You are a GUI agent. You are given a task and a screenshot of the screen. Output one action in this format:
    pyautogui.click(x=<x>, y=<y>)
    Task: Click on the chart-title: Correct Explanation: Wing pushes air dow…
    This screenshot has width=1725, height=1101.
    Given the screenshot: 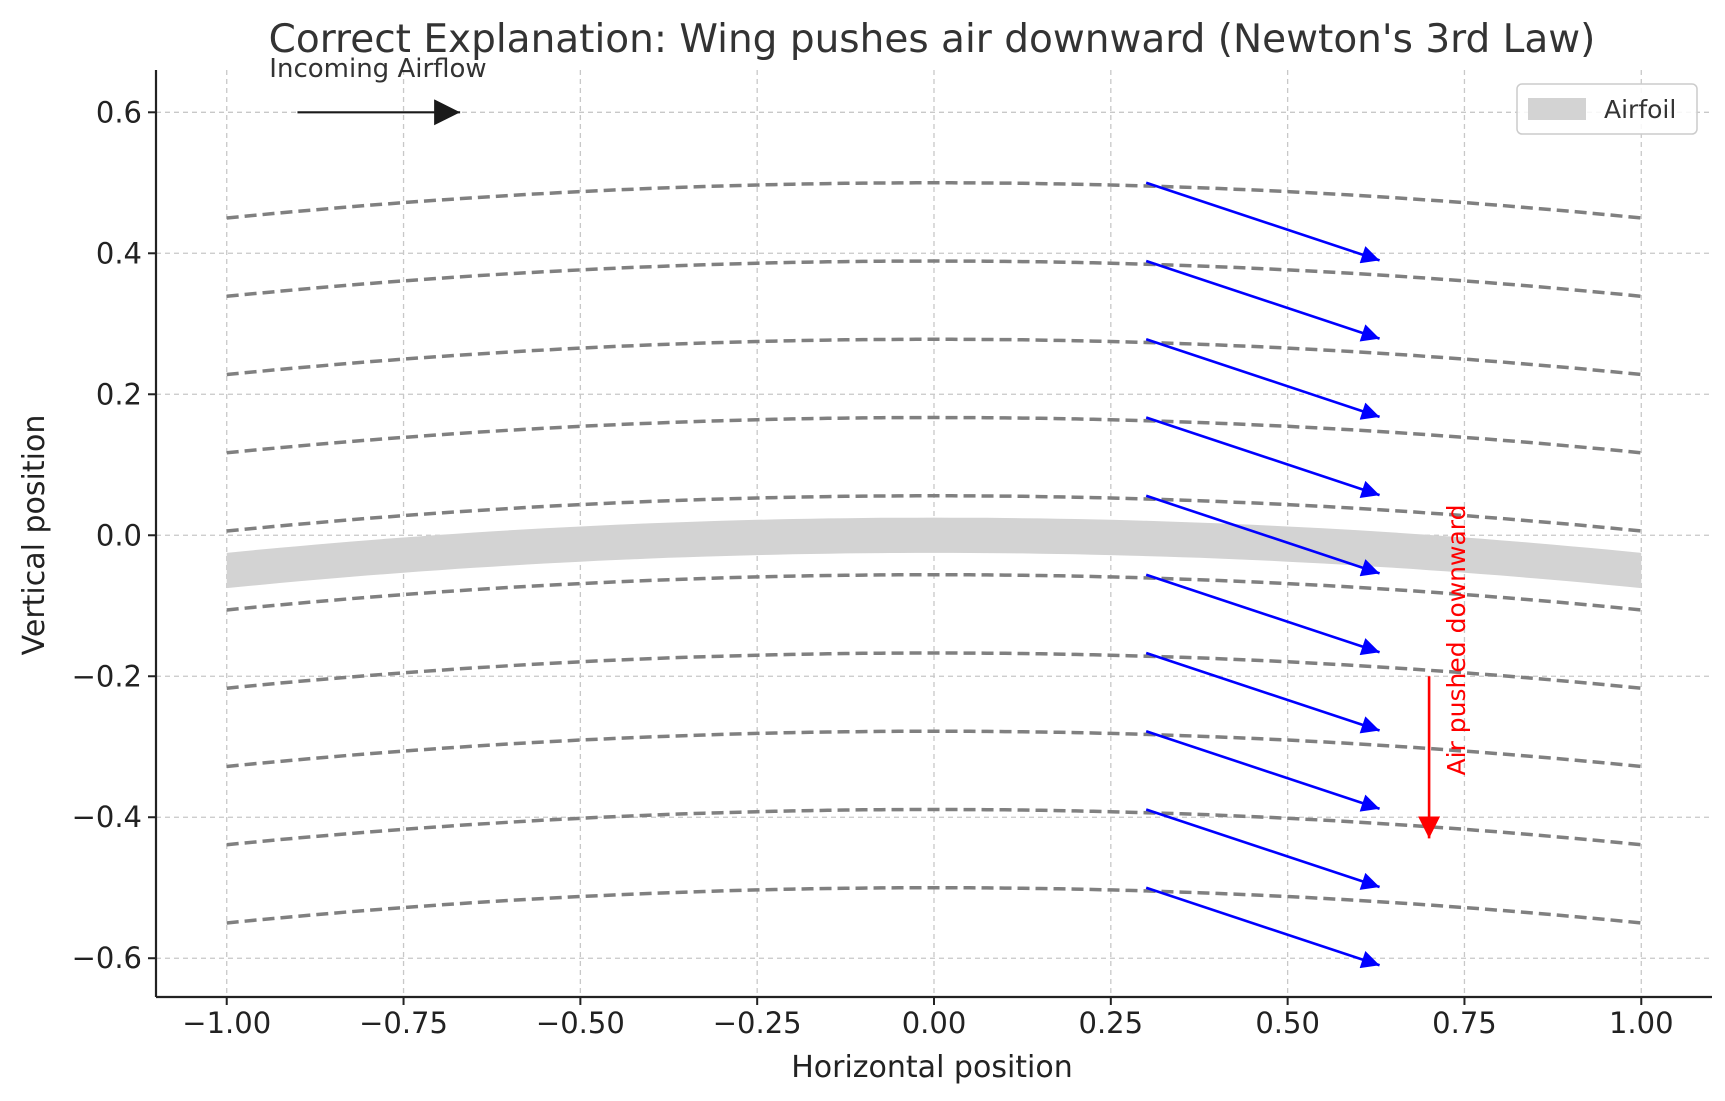 What is the action you would take?
    pyautogui.click(x=932, y=39)
    